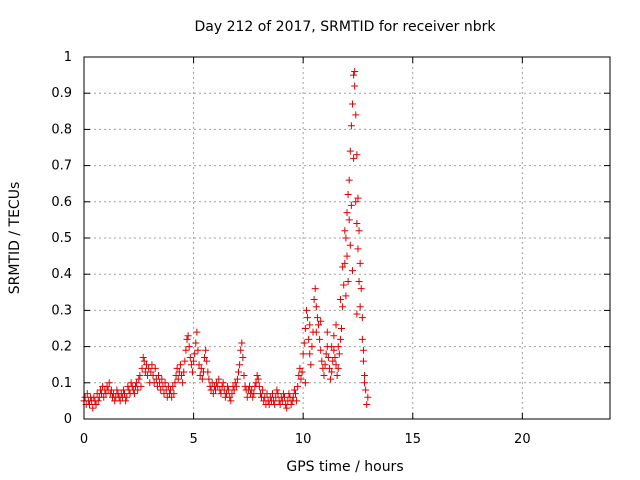 This screenshot has height=480, width=640. I want to click on y-axis-label: SRMTID / TECUs, so click(15, 238).